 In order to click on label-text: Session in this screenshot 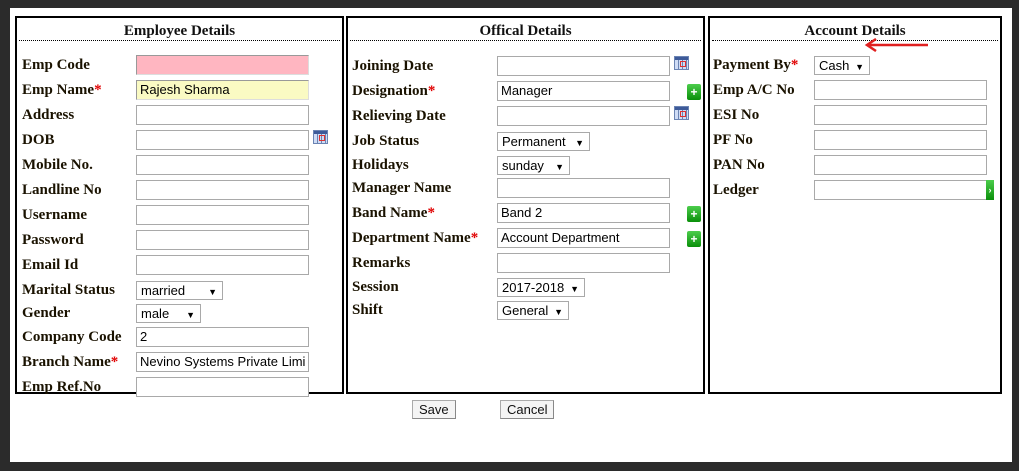, I will do `click(375, 287)`.